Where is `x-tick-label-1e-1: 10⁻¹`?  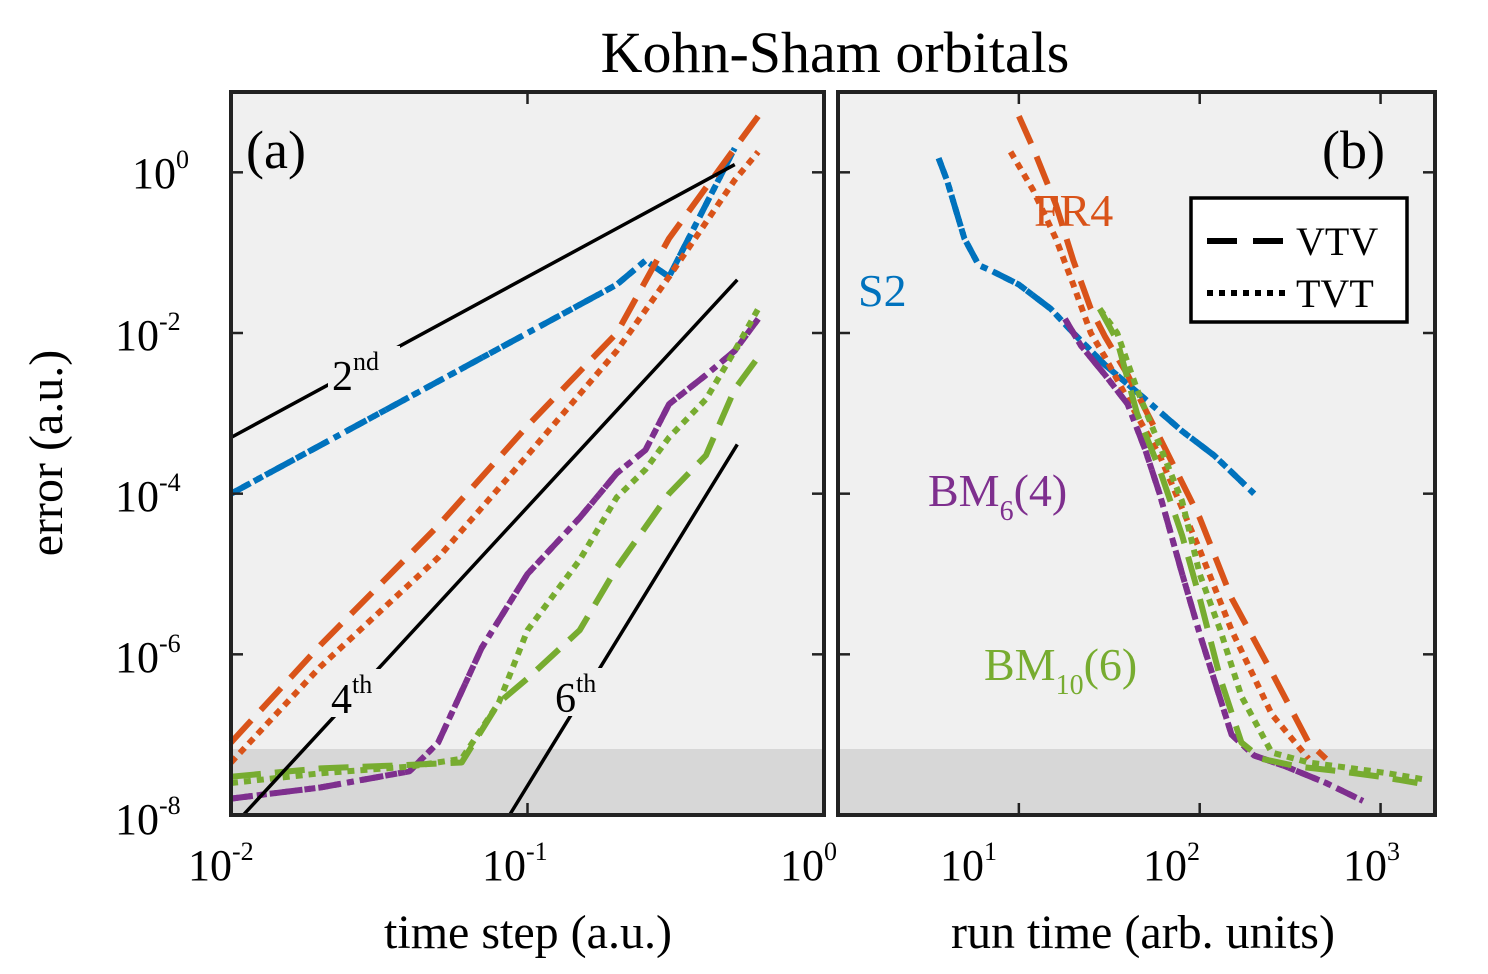 x-tick-label-1e-1: 10⁻¹ is located at coordinates (515, 863).